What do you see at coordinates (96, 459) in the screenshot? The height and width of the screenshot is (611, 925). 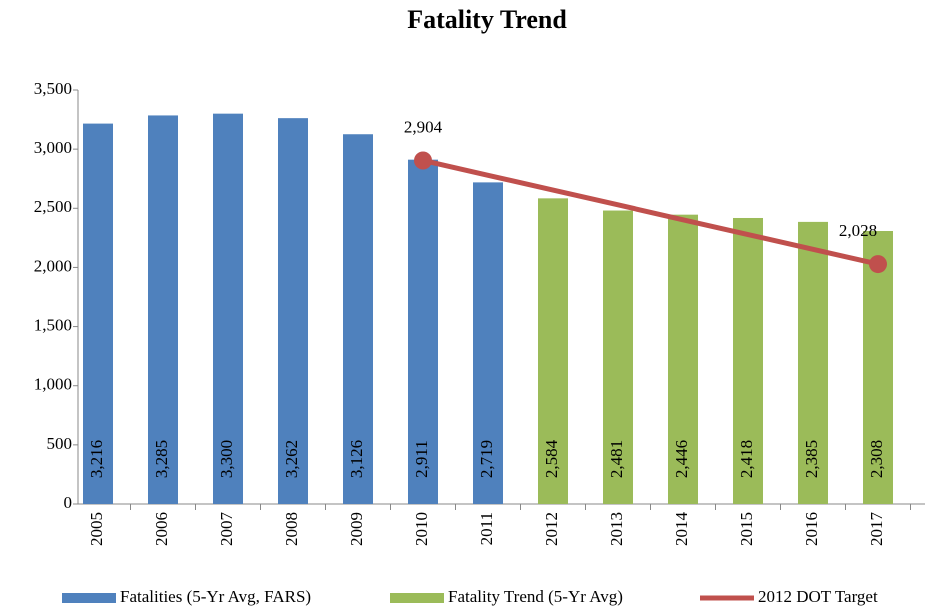 I see `bar-value-label: 3,216` at bounding box center [96, 459].